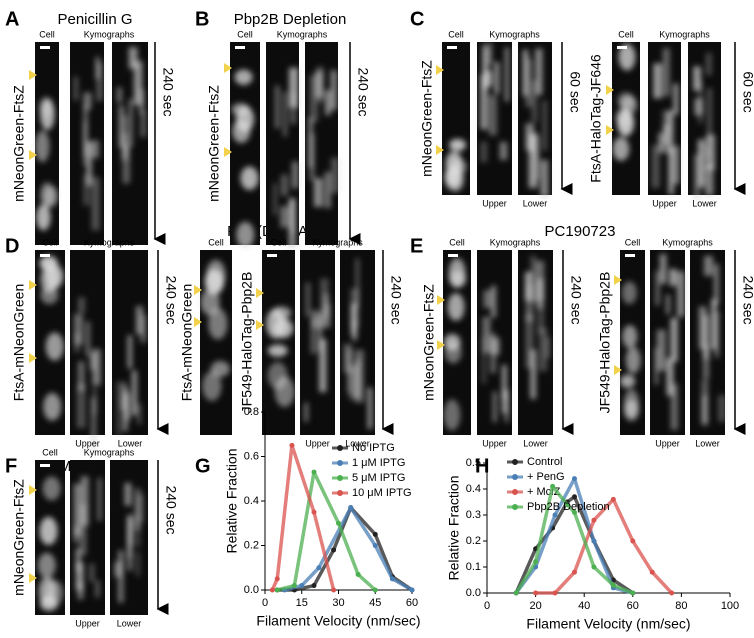 The image size is (754, 638). Describe the element at coordinates (429, 342) in the screenshot. I see `protein-label: mNeonGreen-FtsZ` at that location.